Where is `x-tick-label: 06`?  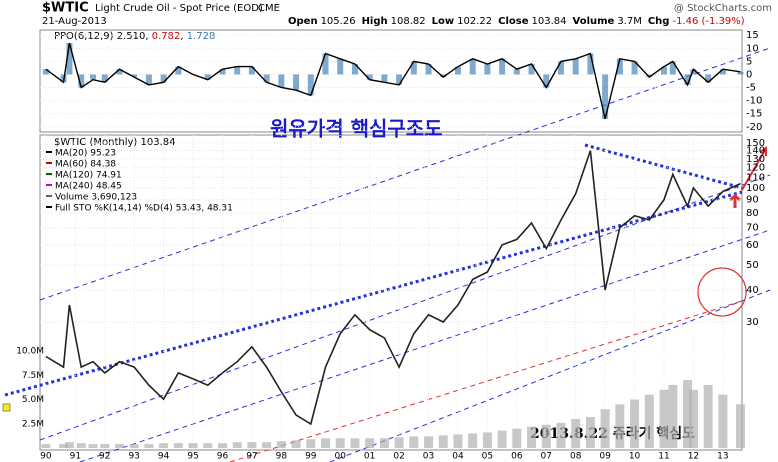
x-tick-label: 06 is located at coordinates (517, 457).